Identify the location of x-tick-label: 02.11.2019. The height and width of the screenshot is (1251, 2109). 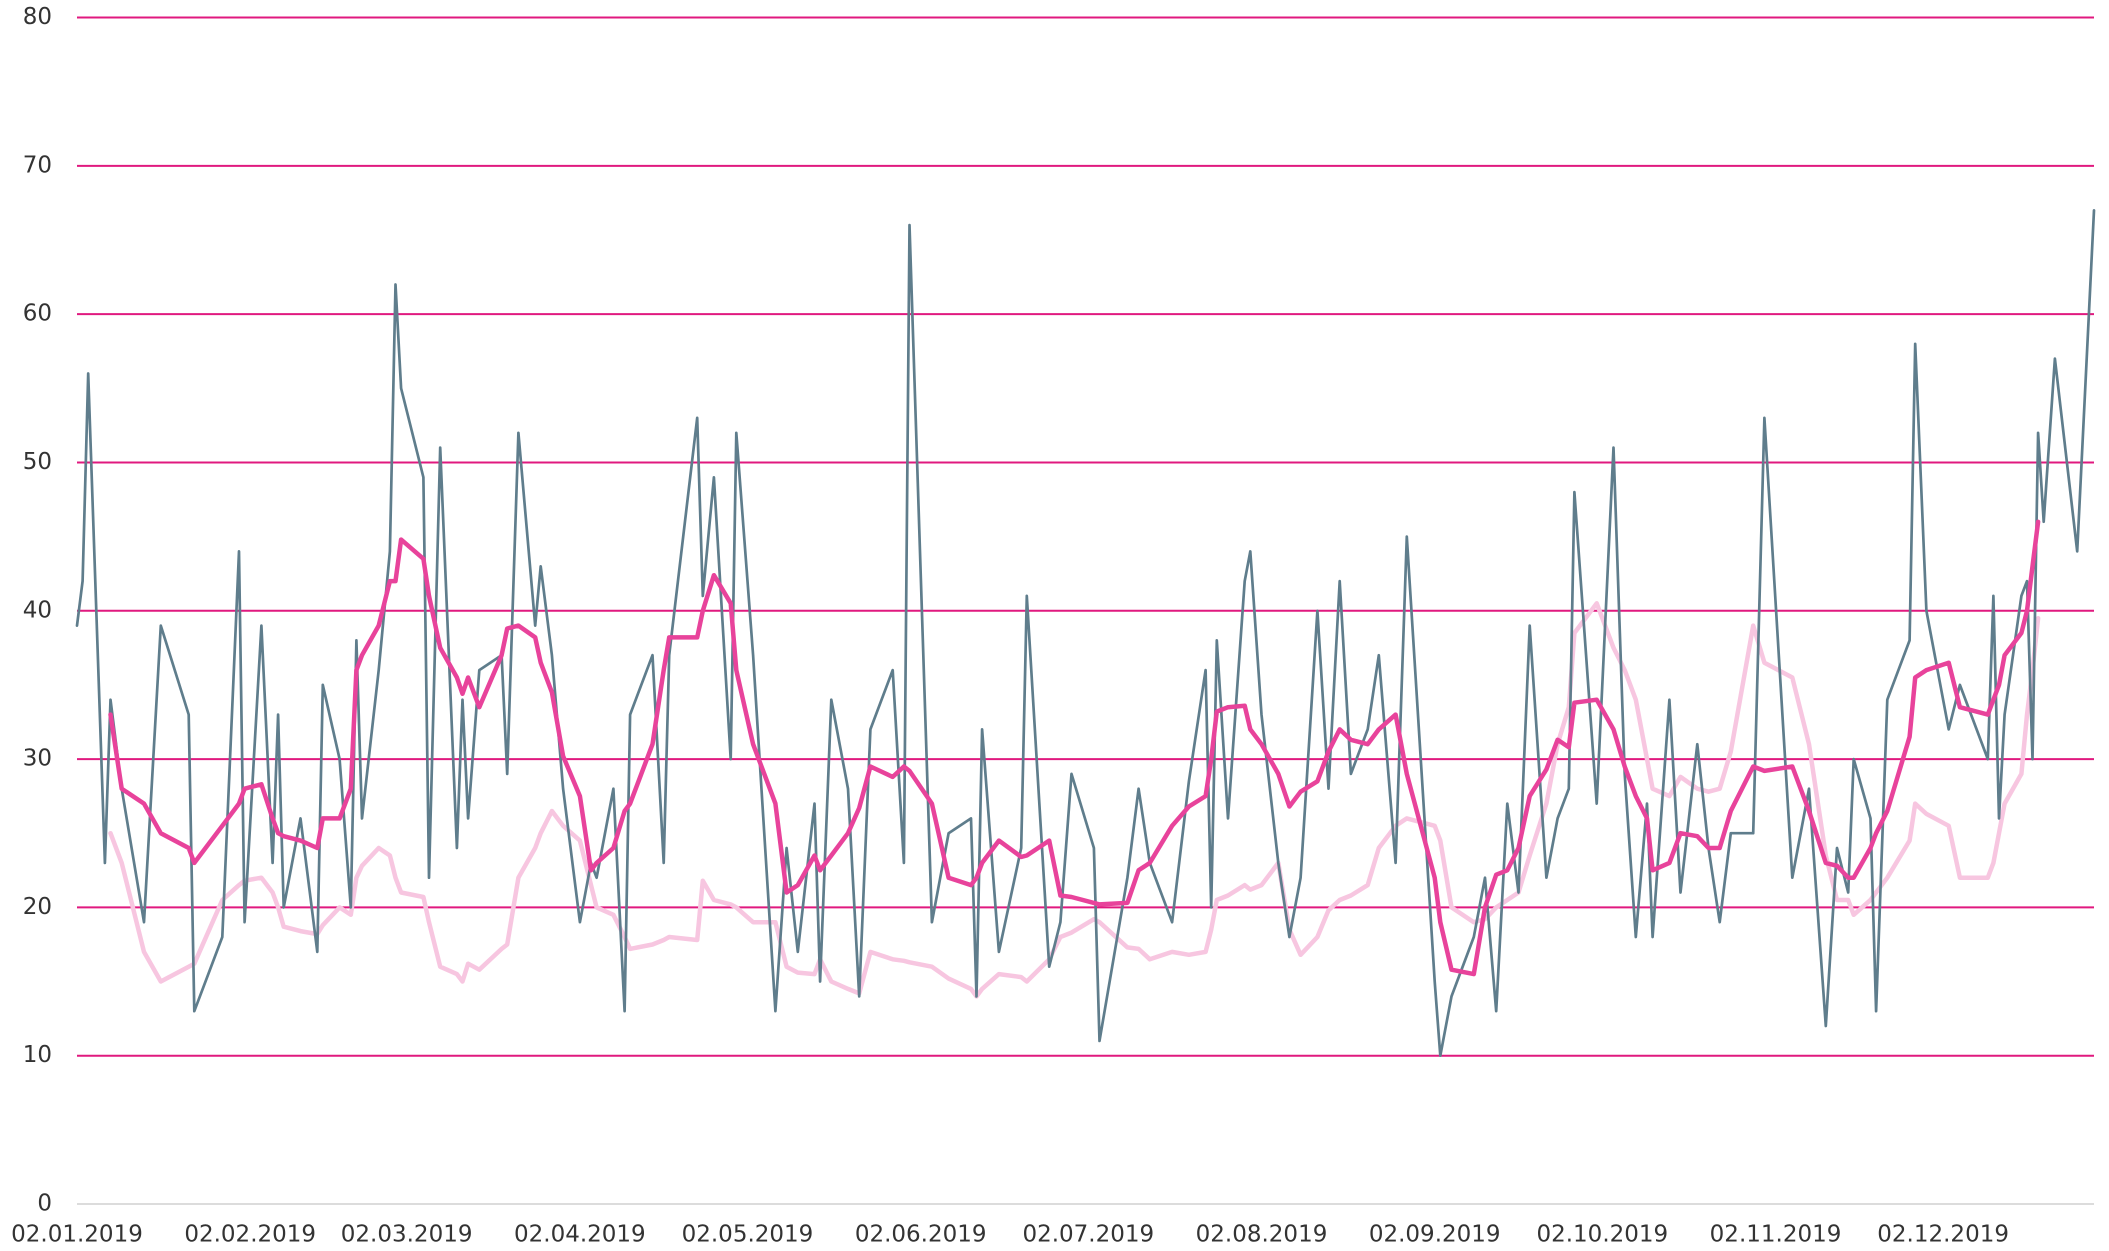
(1776, 1235).